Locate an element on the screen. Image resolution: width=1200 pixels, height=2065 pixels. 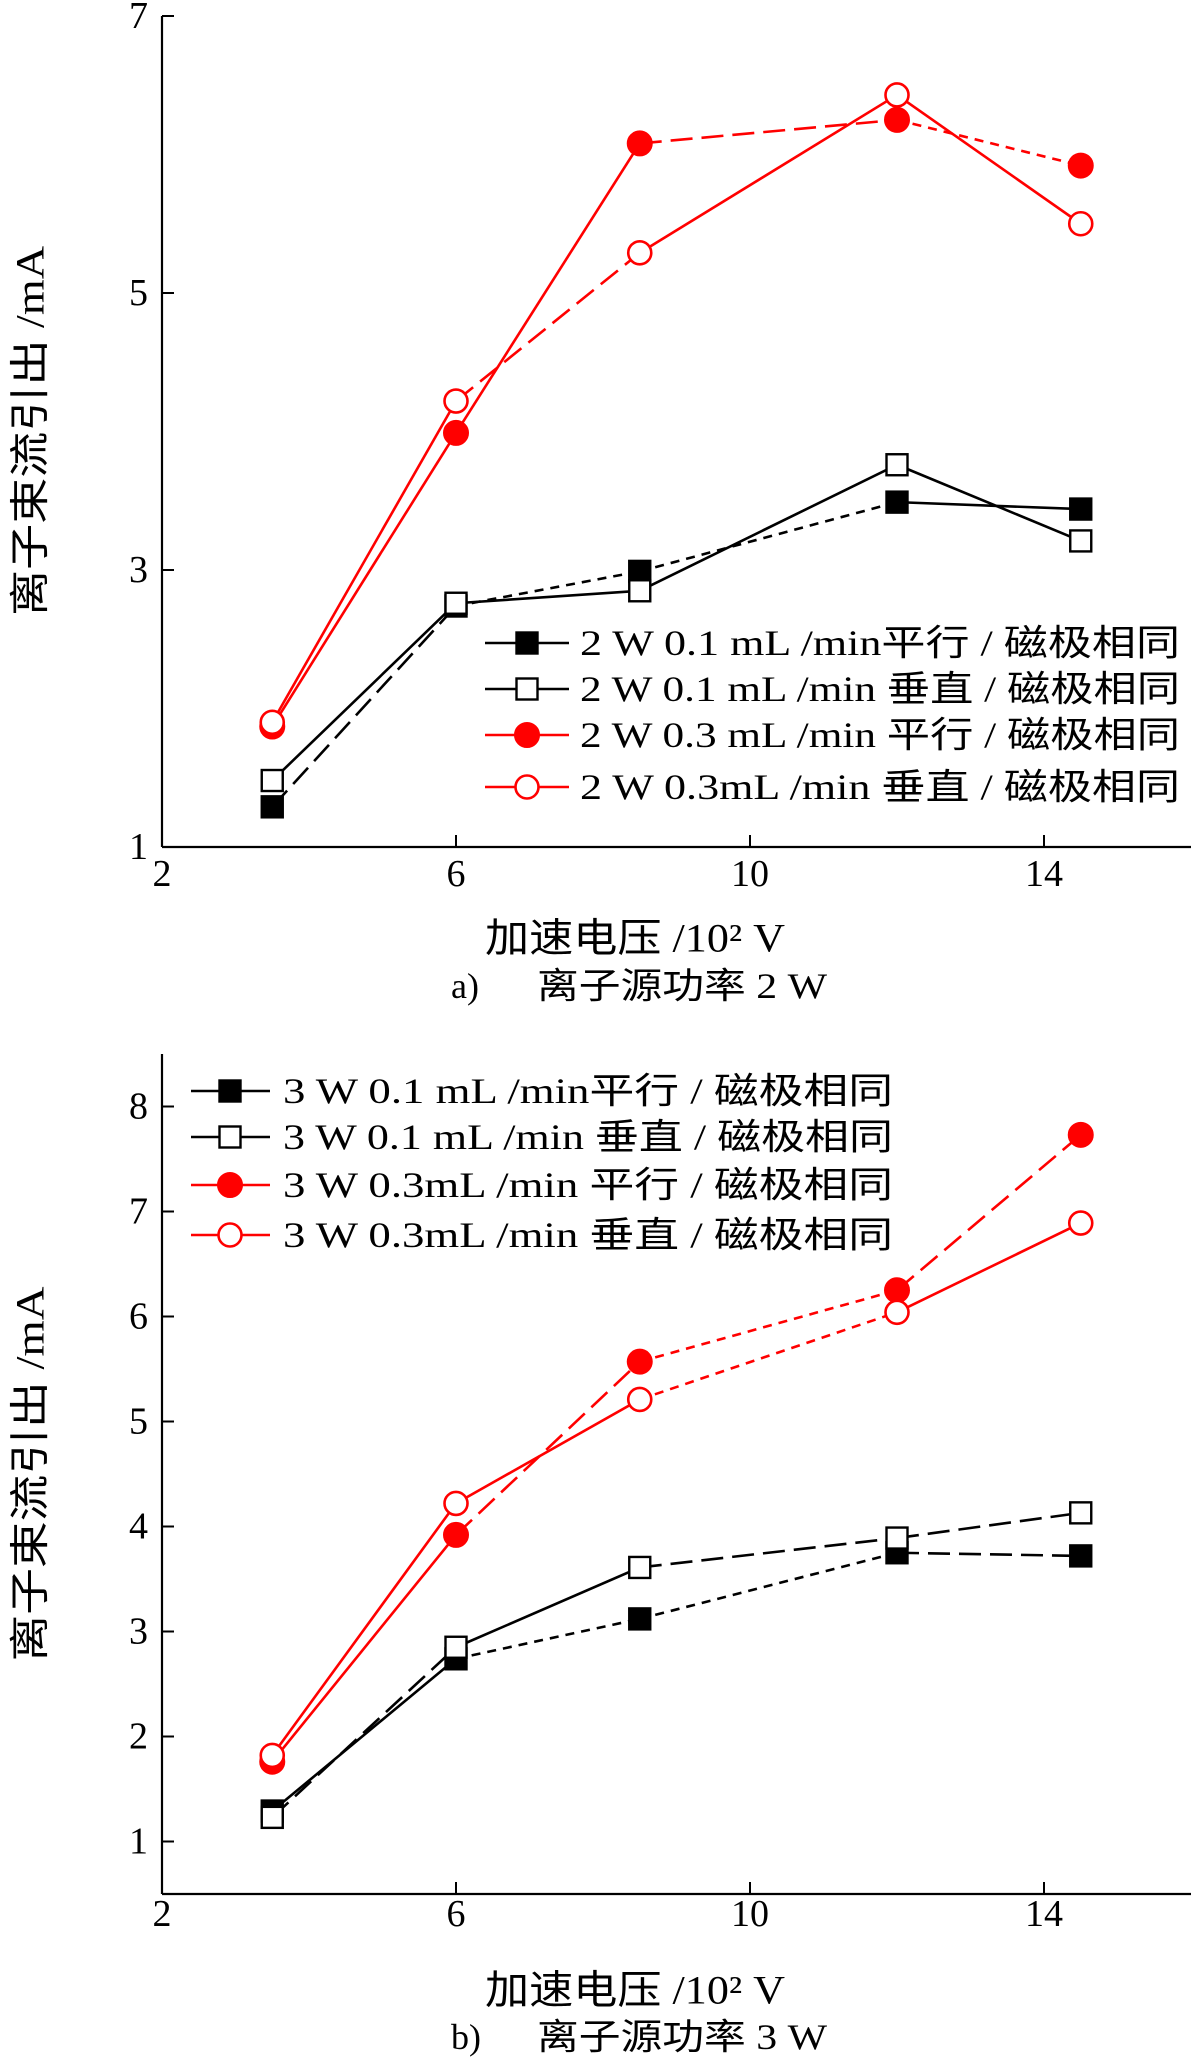
caption-label: b) is located at coordinates (466, 2037).